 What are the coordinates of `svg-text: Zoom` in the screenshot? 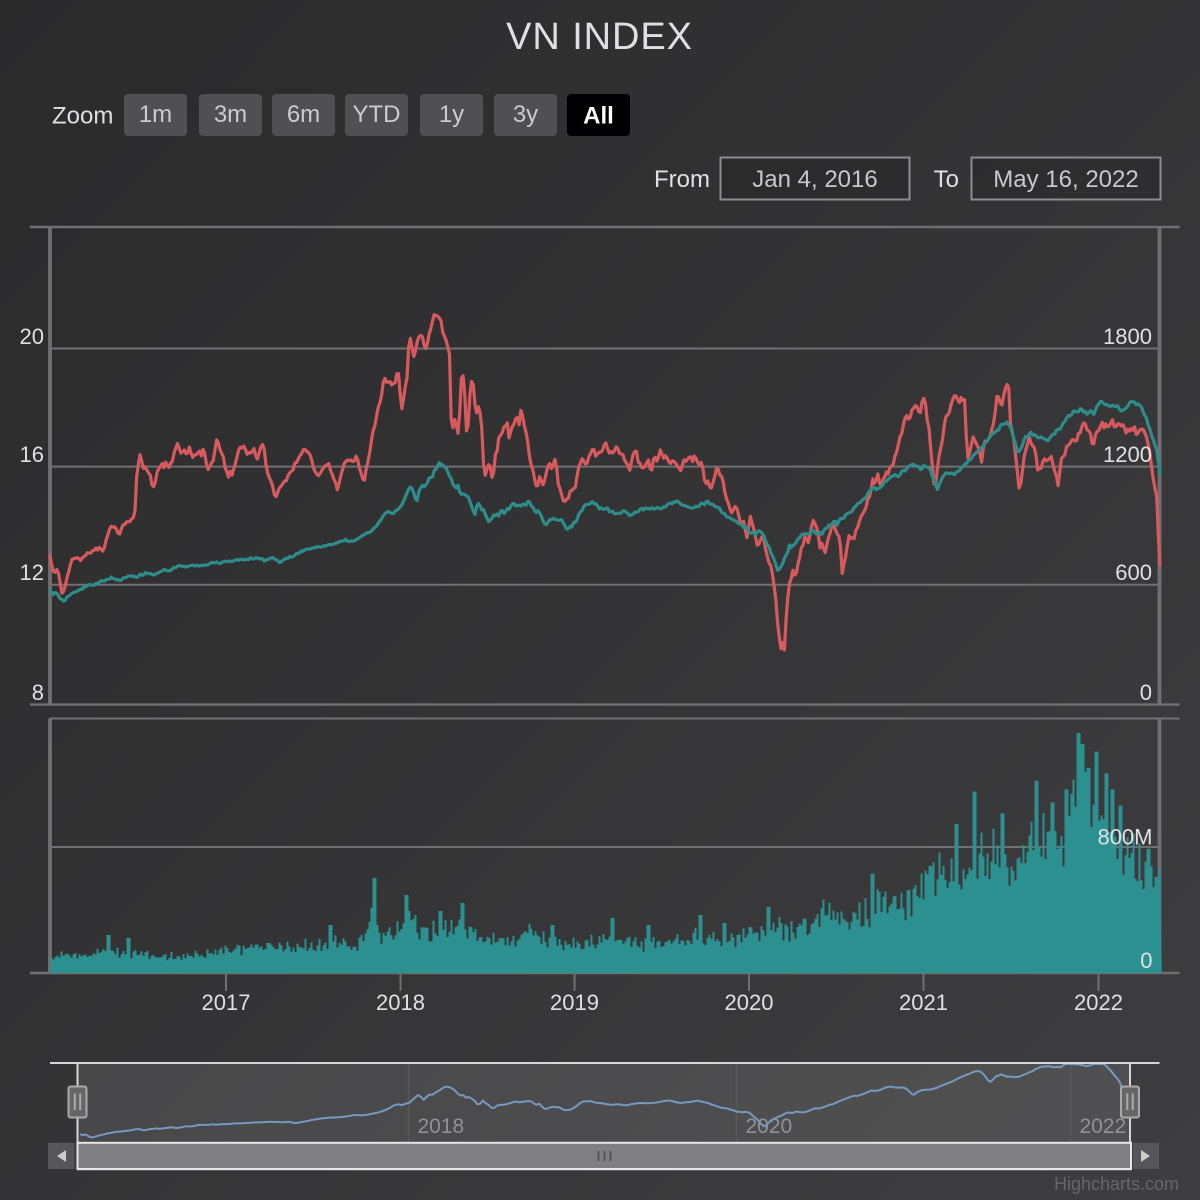 It's located at (82, 116).